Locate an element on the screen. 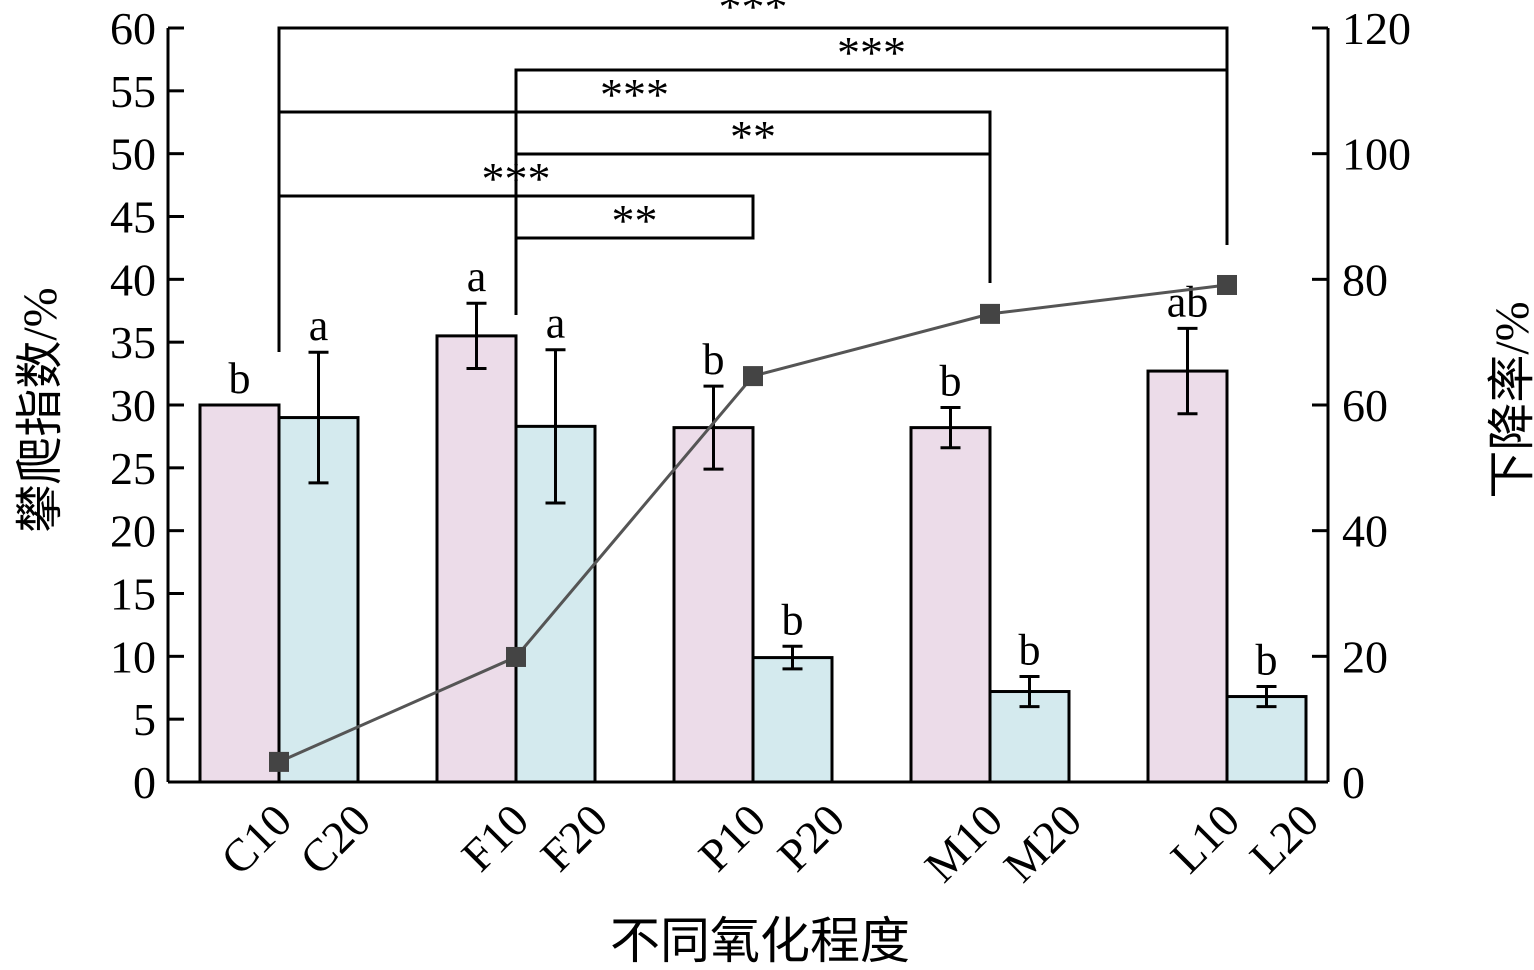 Image resolution: width=1534 pixels, height=970 pixels. bar-P20 is located at coordinates (792, 720).